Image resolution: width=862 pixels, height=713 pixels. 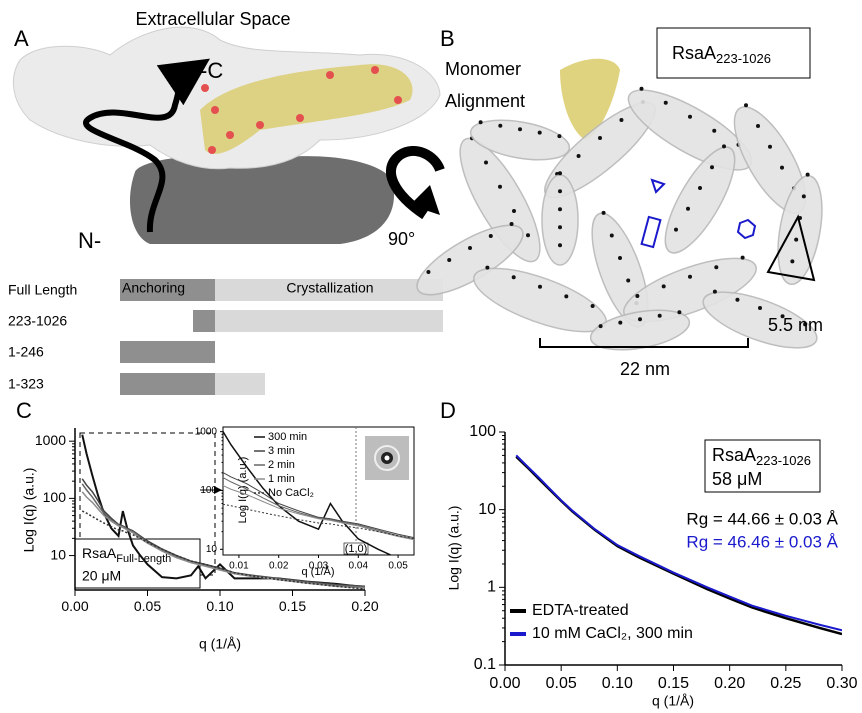 What do you see at coordinates (146, 145) in the screenshot?
I see `topology-arrow` at bounding box center [146, 145].